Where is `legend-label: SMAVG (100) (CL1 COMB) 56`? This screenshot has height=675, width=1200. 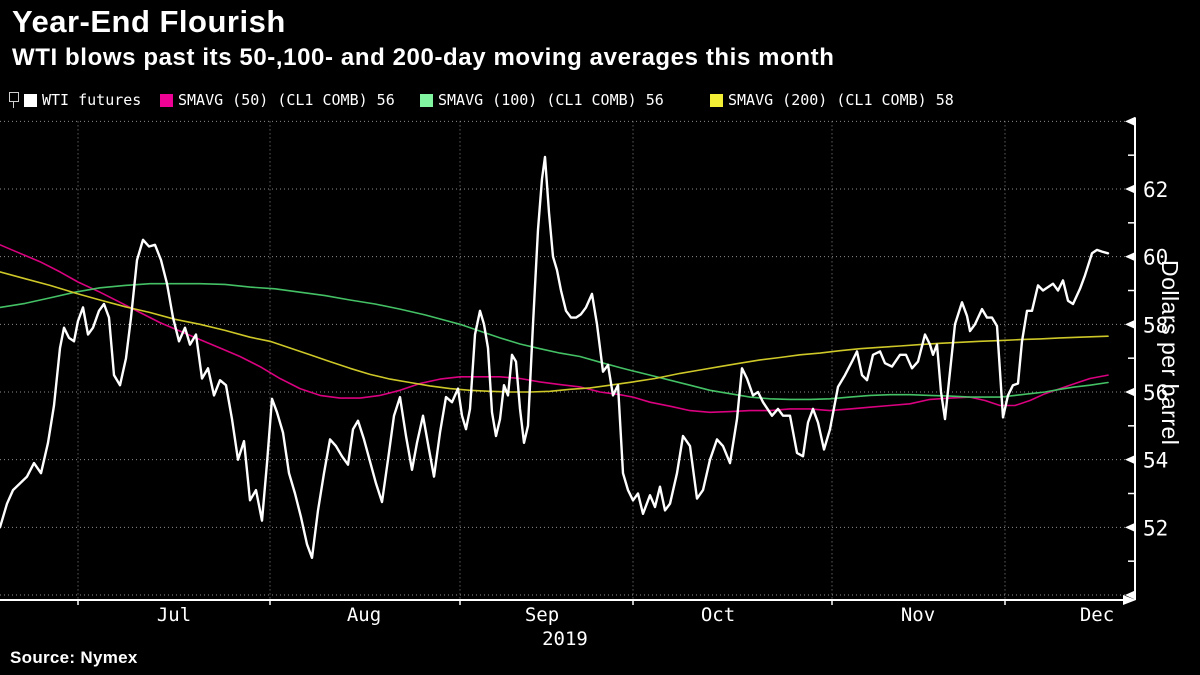 legend-label: SMAVG (100) (CL1 COMB) 56 is located at coordinates (551, 100).